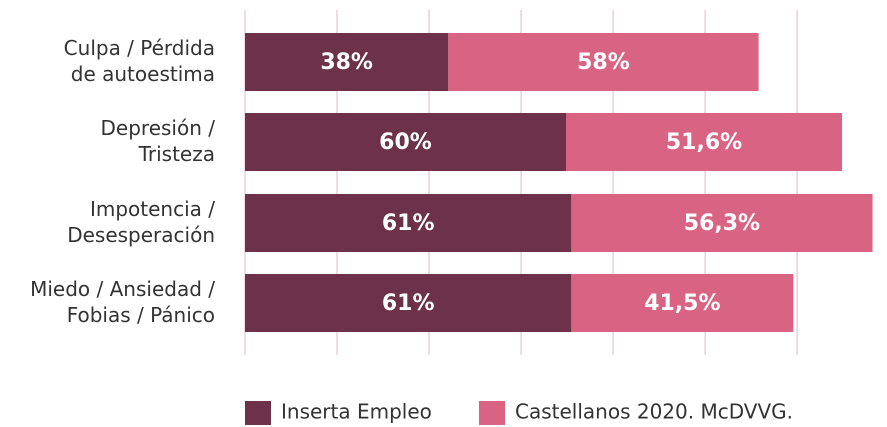  I want to click on value-label: 58%, so click(603, 62).